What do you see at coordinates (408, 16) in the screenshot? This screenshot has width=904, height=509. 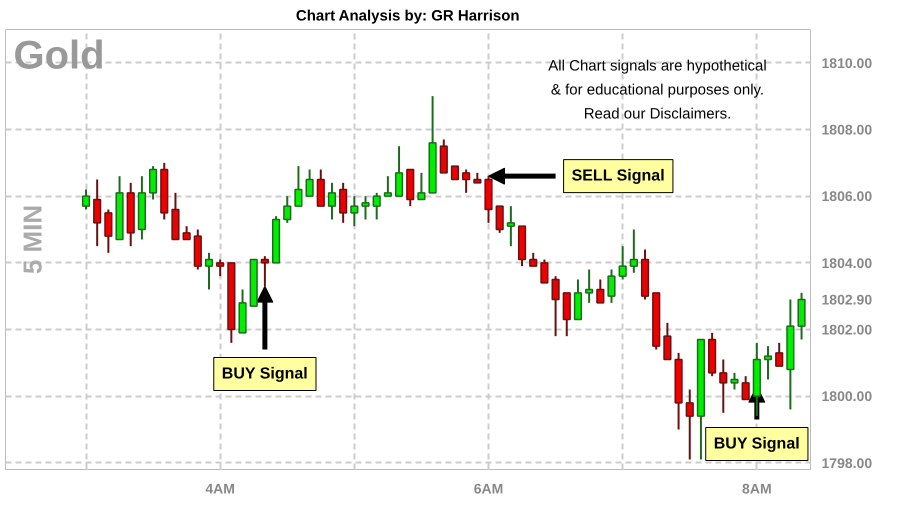 I see `chart-title: Chart Analysis by: GR Harrison` at bounding box center [408, 16].